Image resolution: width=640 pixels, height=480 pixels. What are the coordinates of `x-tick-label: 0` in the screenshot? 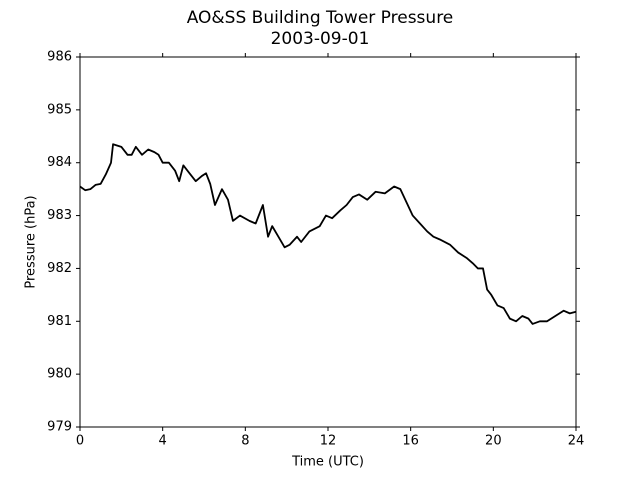 It's located at (80, 441).